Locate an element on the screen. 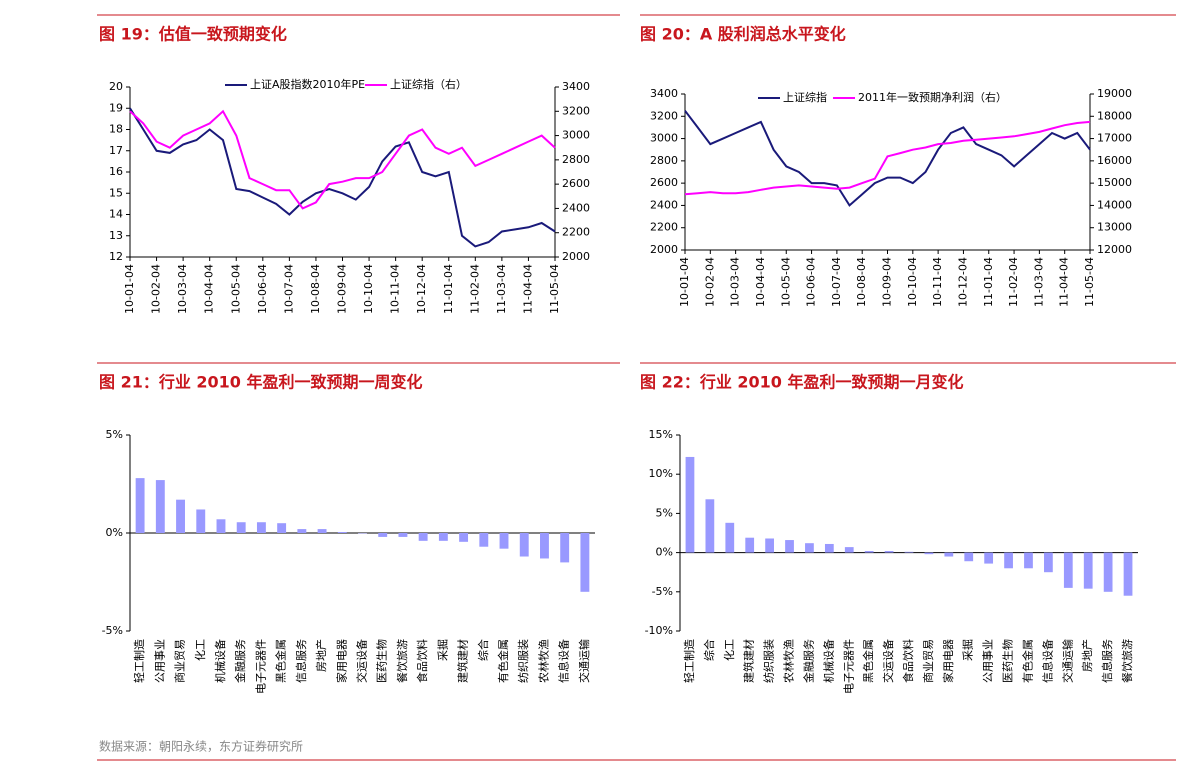 Image resolution: width=1191 pixels, height=774 pixels. y-tick-label: 15 is located at coordinates (116, 192).